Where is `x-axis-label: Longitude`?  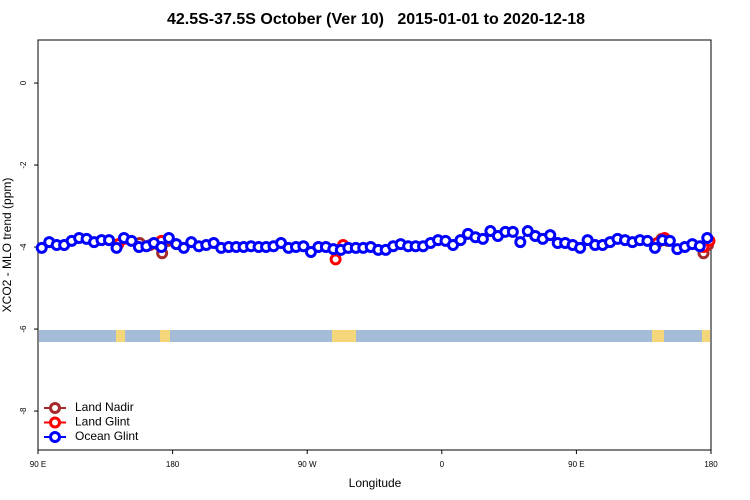 x-axis-label: Longitude is located at coordinates (375, 483).